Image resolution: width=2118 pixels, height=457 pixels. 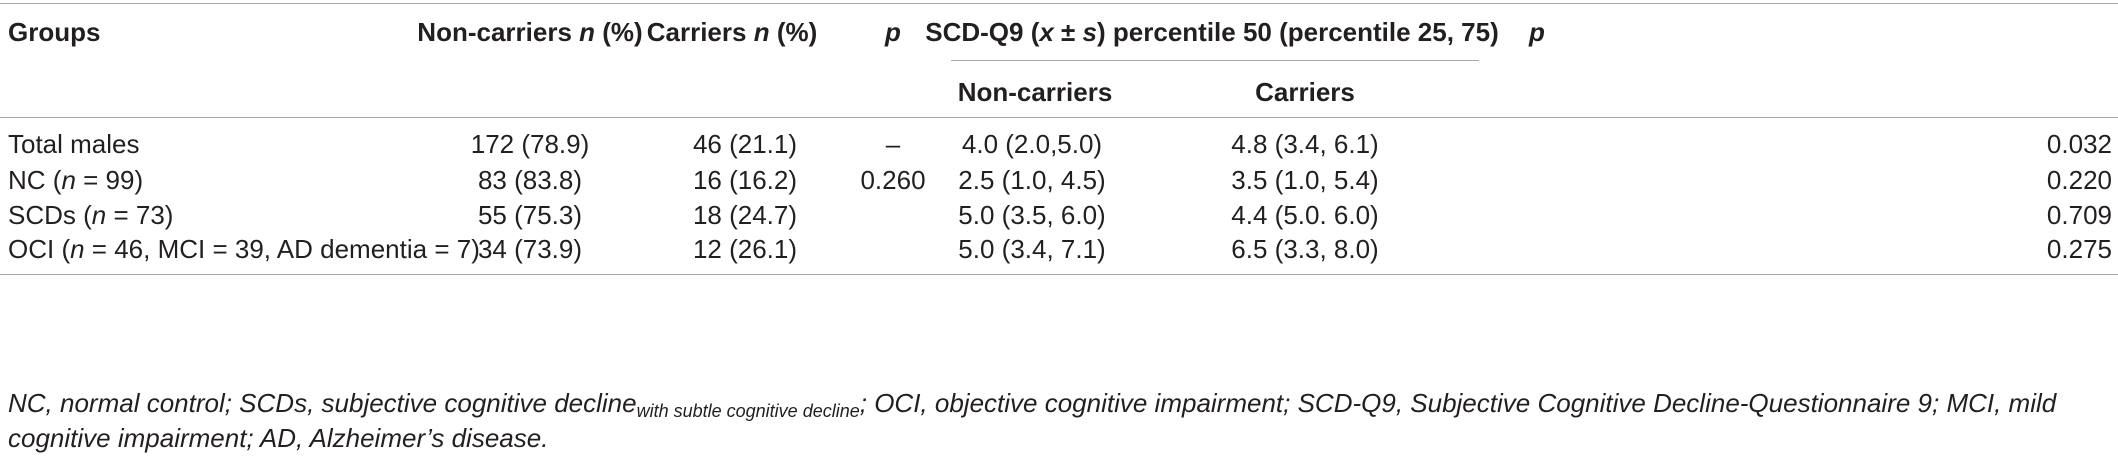 What do you see at coordinates (1215, 60) in the screenshot?
I see `scd-header-rule` at bounding box center [1215, 60].